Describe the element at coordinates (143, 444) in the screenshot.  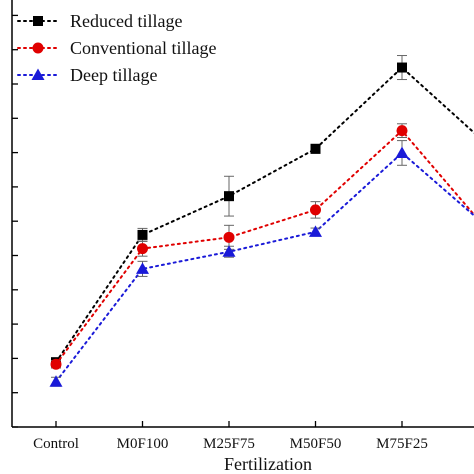
I see `x-tick-label: M0F100` at that location.